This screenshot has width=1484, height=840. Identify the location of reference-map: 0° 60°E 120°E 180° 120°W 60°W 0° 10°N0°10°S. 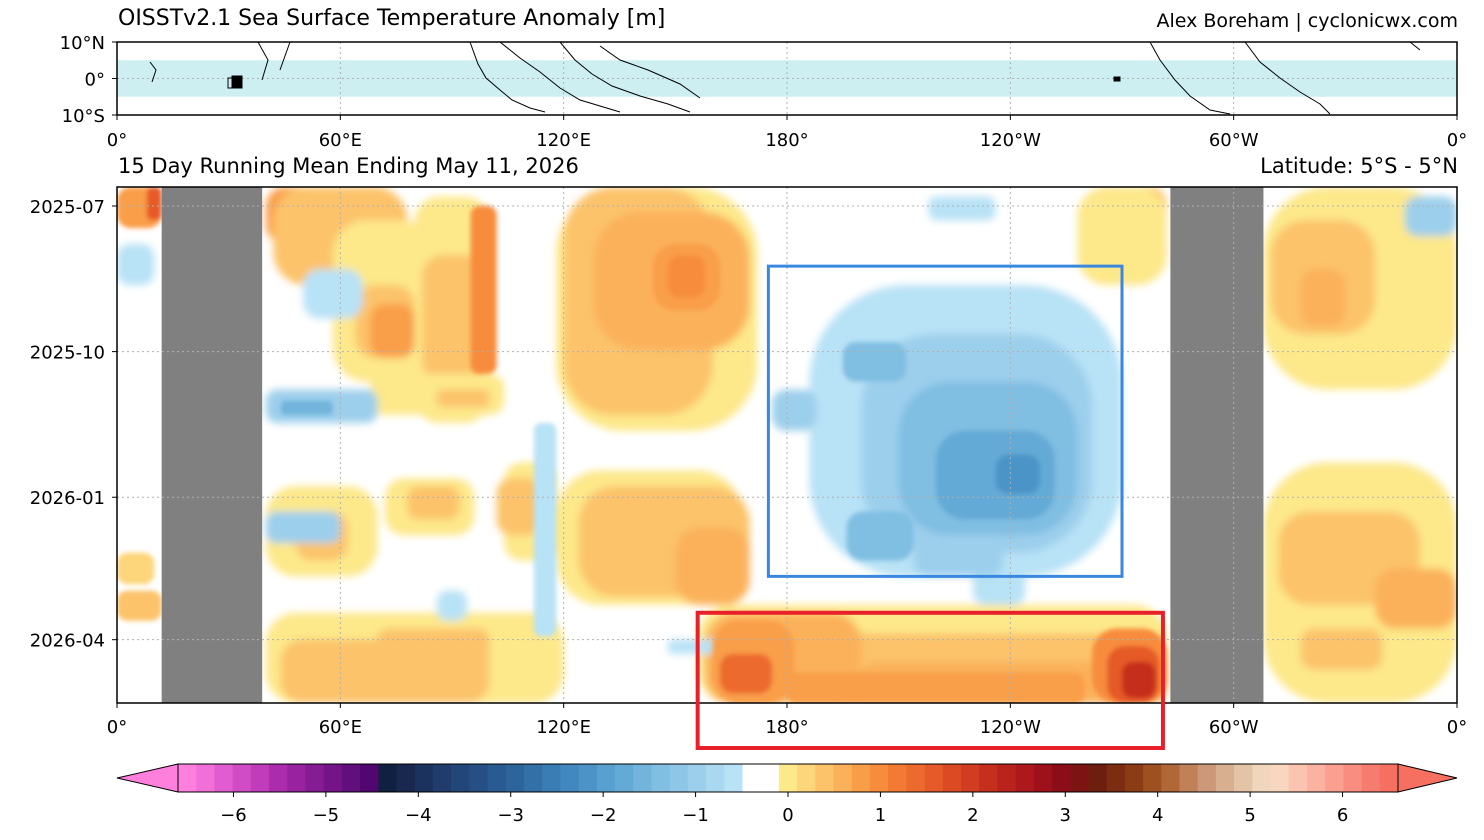
(764, 92).